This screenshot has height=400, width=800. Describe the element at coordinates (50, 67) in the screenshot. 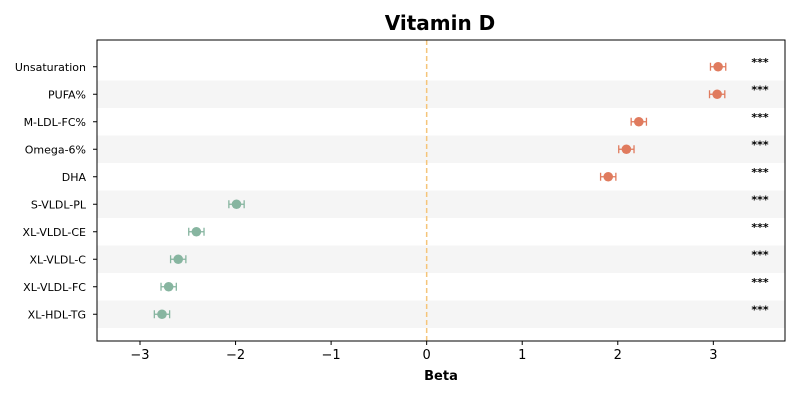

I see `y-tick-label: Unsaturation` at that location.